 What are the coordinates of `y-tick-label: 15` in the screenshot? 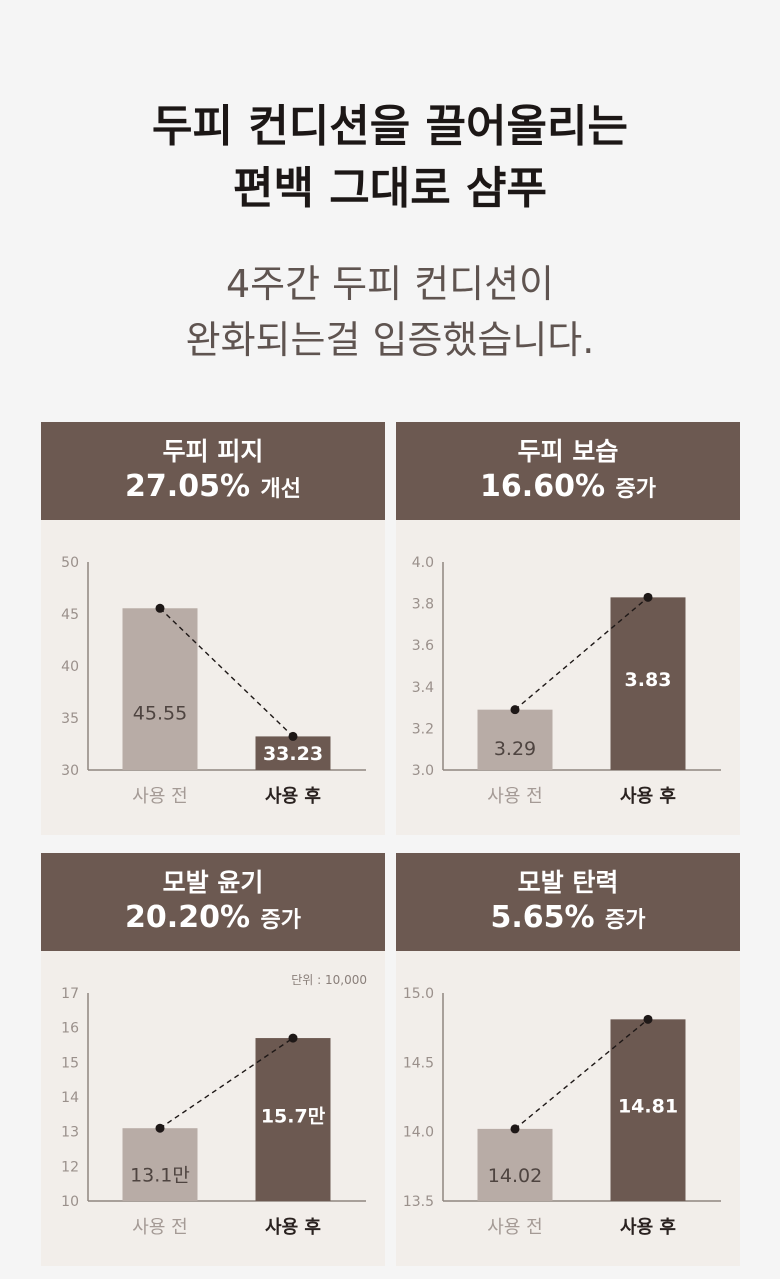 It's located at (70, 1063).